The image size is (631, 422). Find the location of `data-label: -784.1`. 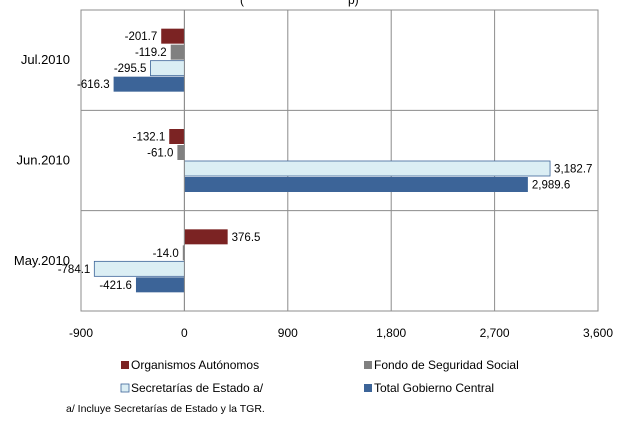

data-label: -784.1 is located at coordinates (74, 270).